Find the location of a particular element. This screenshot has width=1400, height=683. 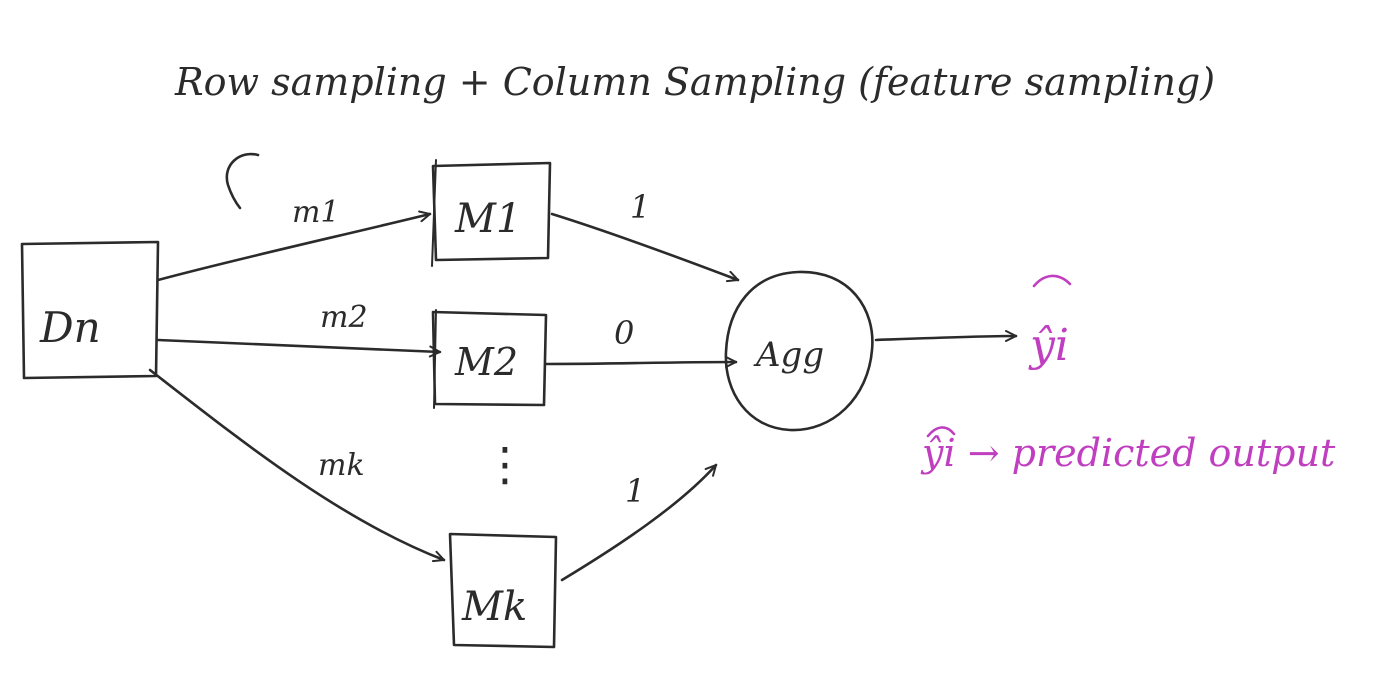

aggregator-label: Agg is located at coordinates (788, 355).